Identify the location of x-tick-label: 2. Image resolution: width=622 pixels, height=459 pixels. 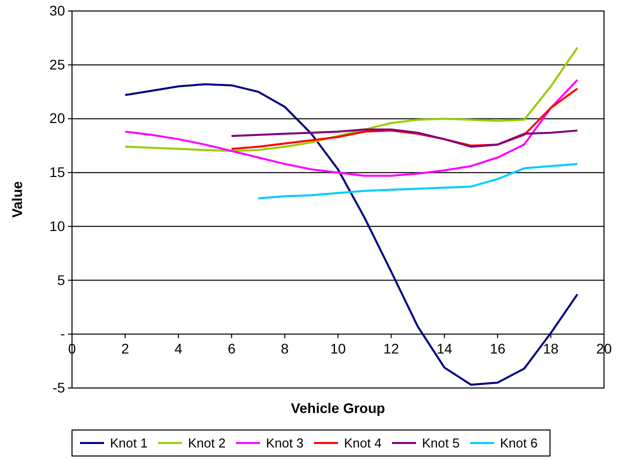
(125, 348).